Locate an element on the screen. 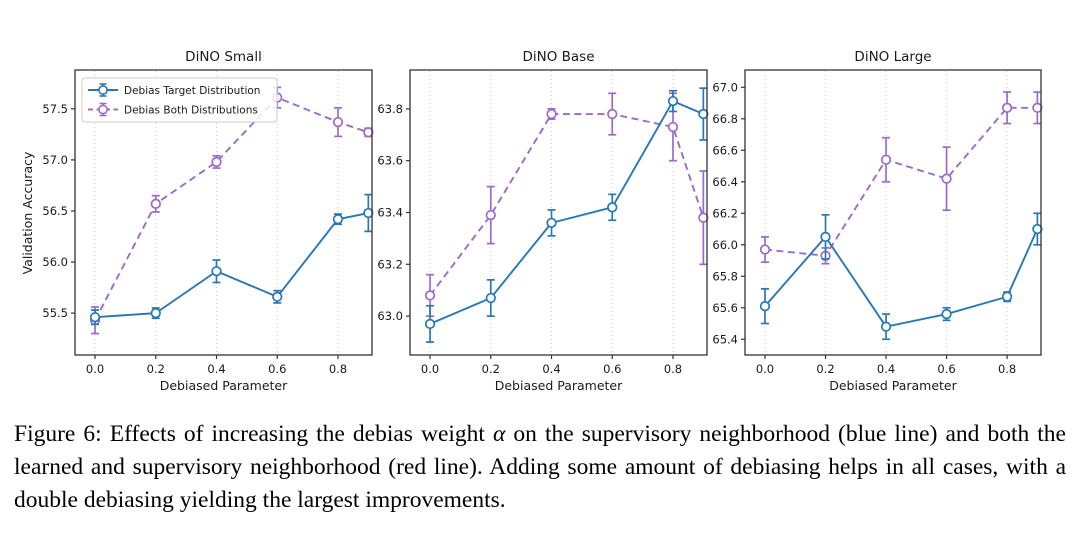 Image resolution: width=1080 pixels, height=549 pixels. y-tick-label: 63.2 is located at coordinates (390, 264).